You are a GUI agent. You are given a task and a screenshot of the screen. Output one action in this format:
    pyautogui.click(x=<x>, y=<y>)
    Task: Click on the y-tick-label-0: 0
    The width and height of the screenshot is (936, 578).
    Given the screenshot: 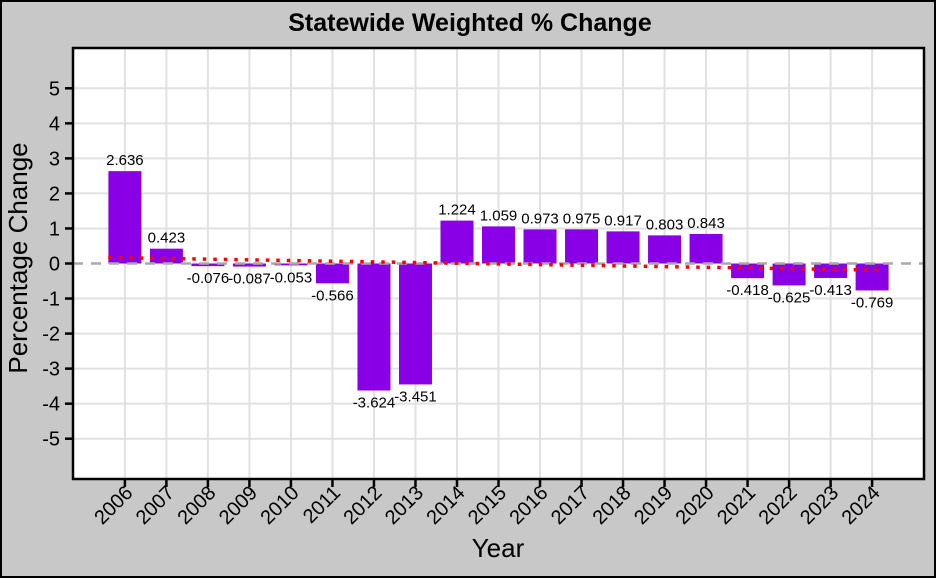 What is the action you would take?
    pyautogui.click(x=54, y=265)
    